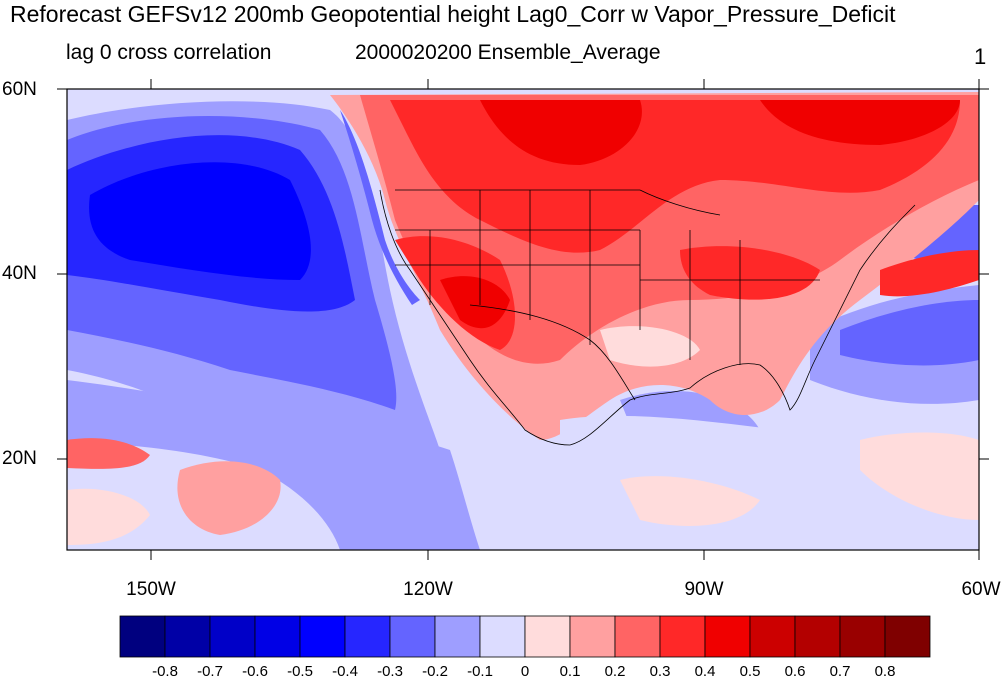  What do you see at coordinates (885, 671) in the screenshot?
I see `colorbar-label: 0.8` at bounding box center [885, 671].